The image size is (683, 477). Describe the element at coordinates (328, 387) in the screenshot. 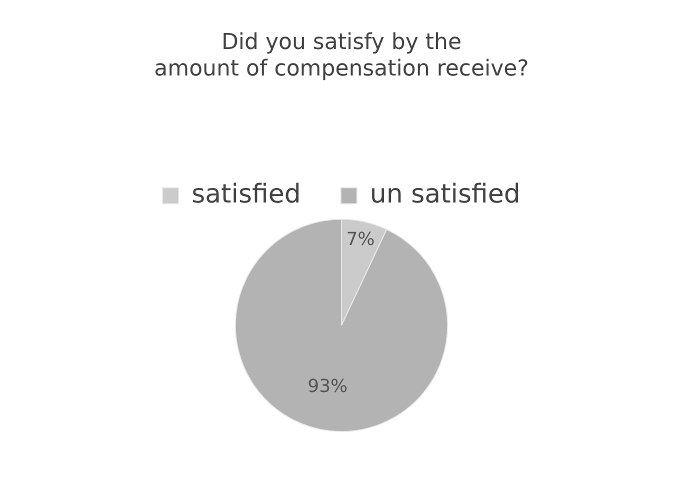

I see `data-label: 93%` at that location.